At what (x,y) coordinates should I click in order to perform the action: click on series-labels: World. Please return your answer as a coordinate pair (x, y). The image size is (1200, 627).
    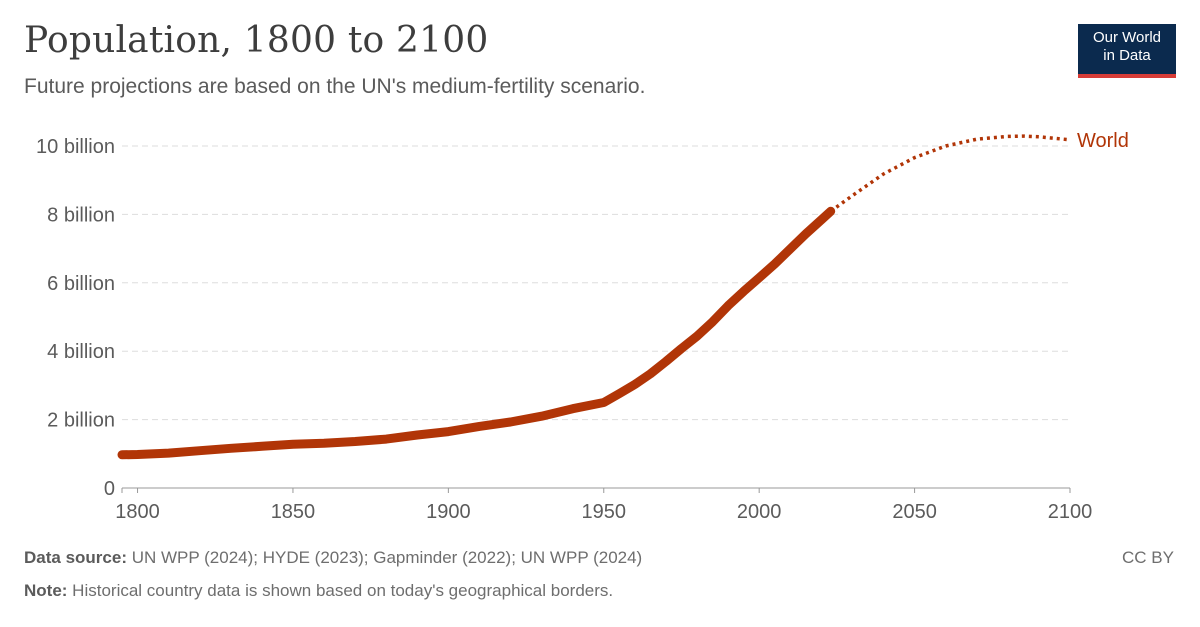
    Looking at the image, I should click on (1103, 141).